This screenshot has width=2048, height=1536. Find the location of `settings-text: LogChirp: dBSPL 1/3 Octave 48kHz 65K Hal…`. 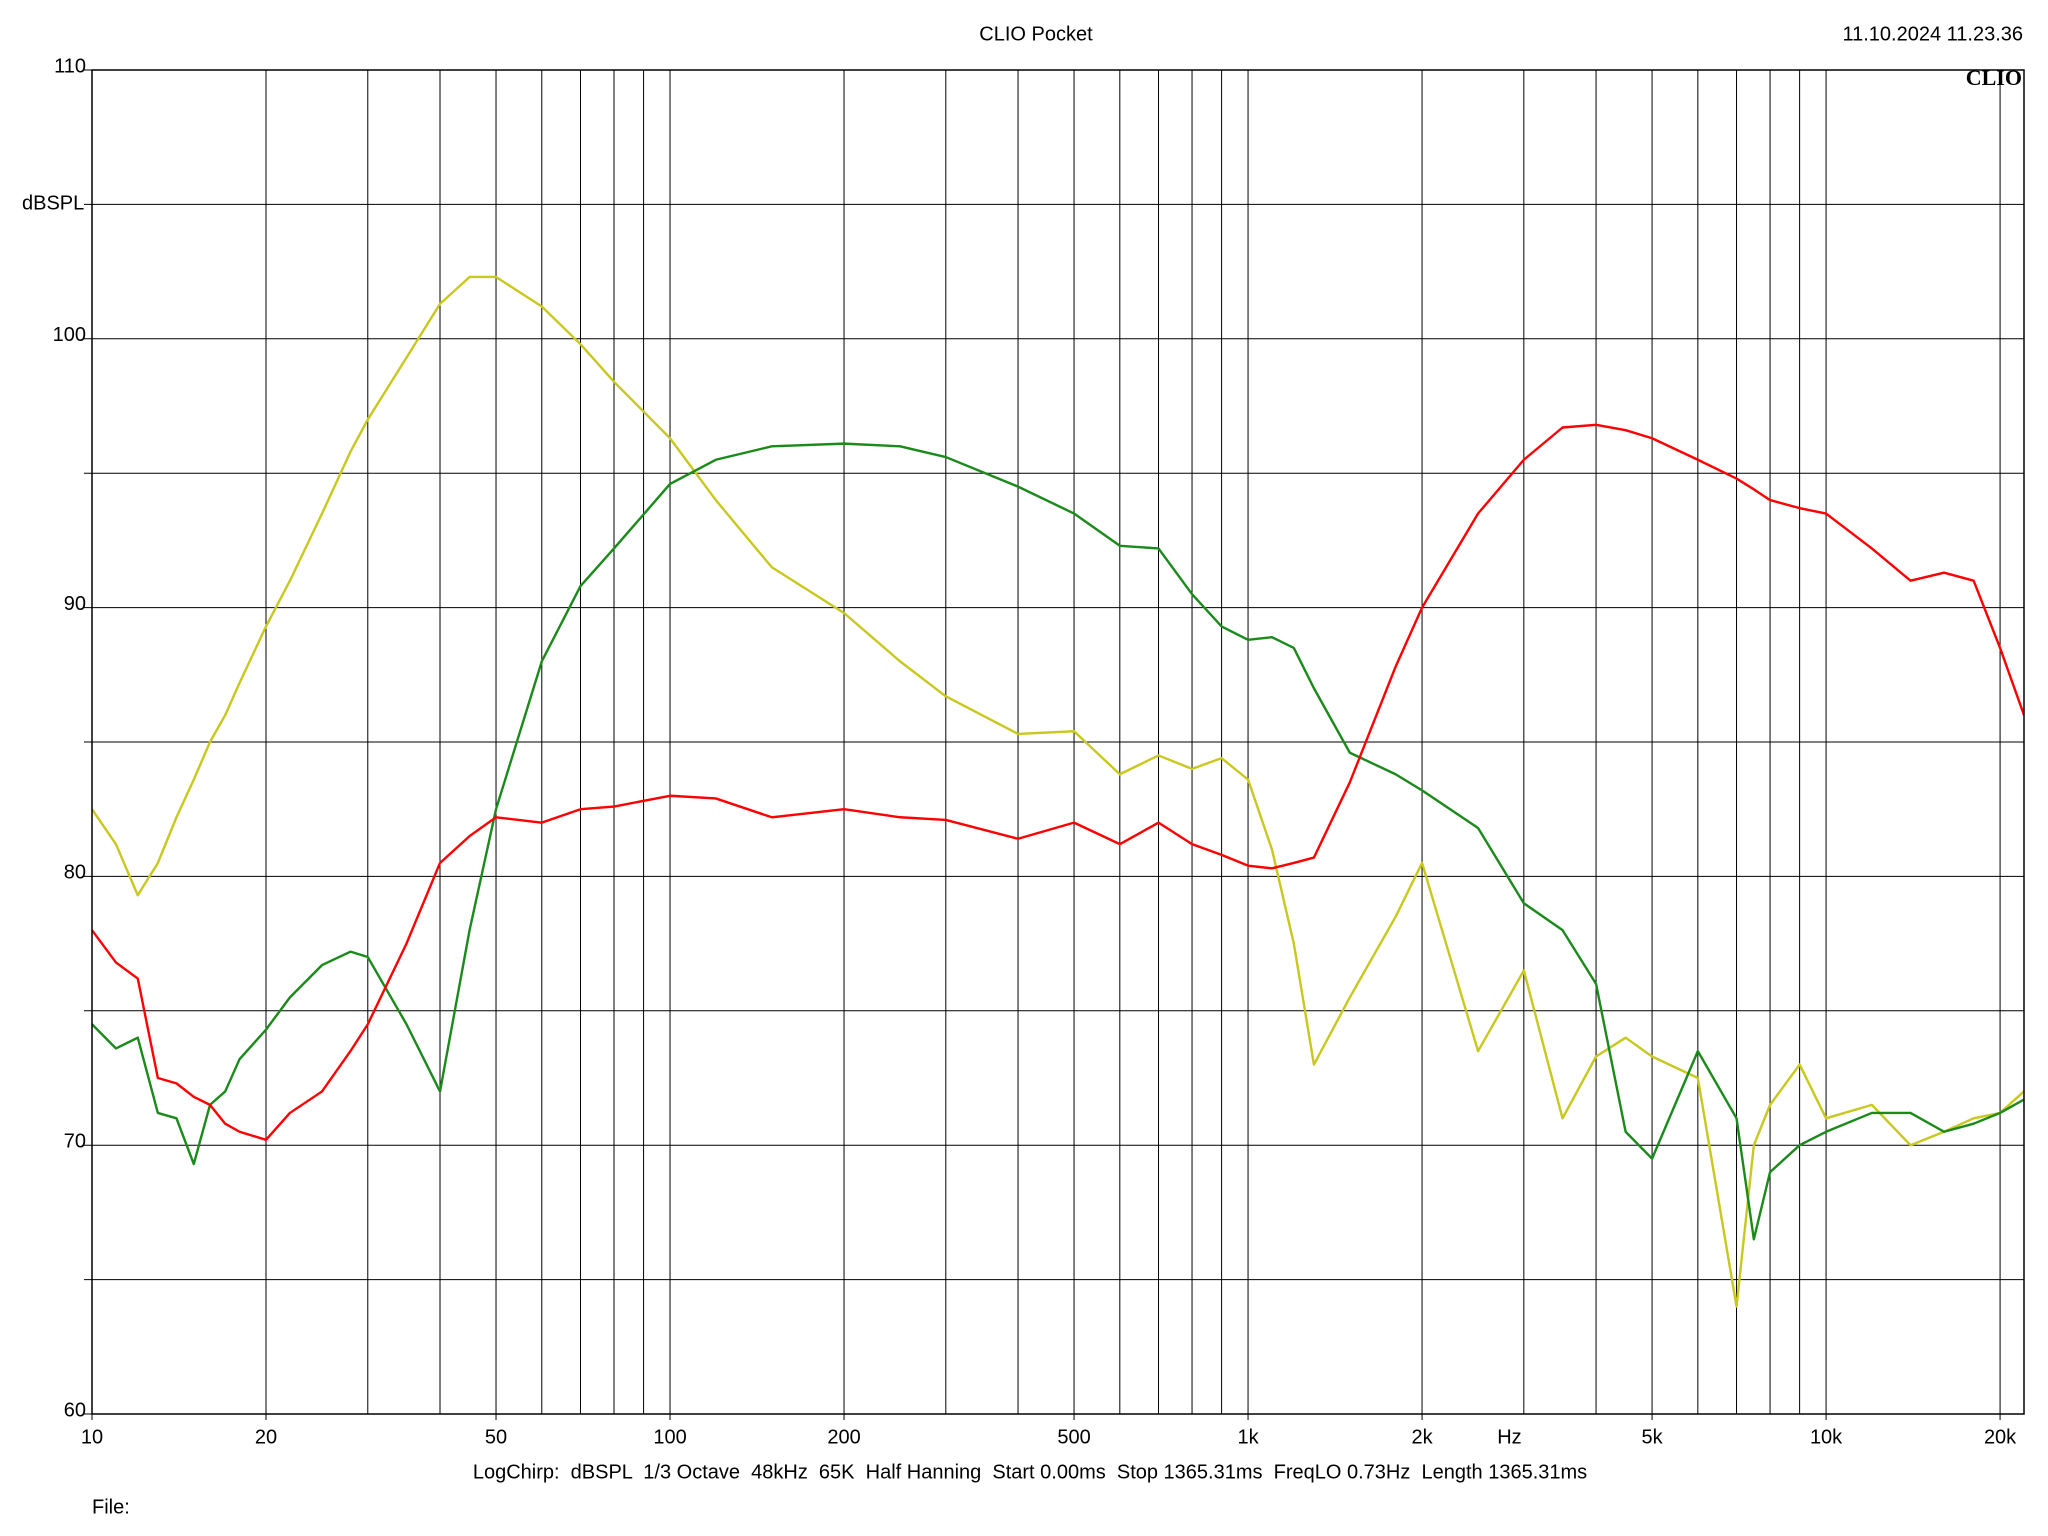

settings-text: LogChirp: dBSPL 1/3 Octave 48kHz 65K Hal… is located at coordinates (1030, 1472).